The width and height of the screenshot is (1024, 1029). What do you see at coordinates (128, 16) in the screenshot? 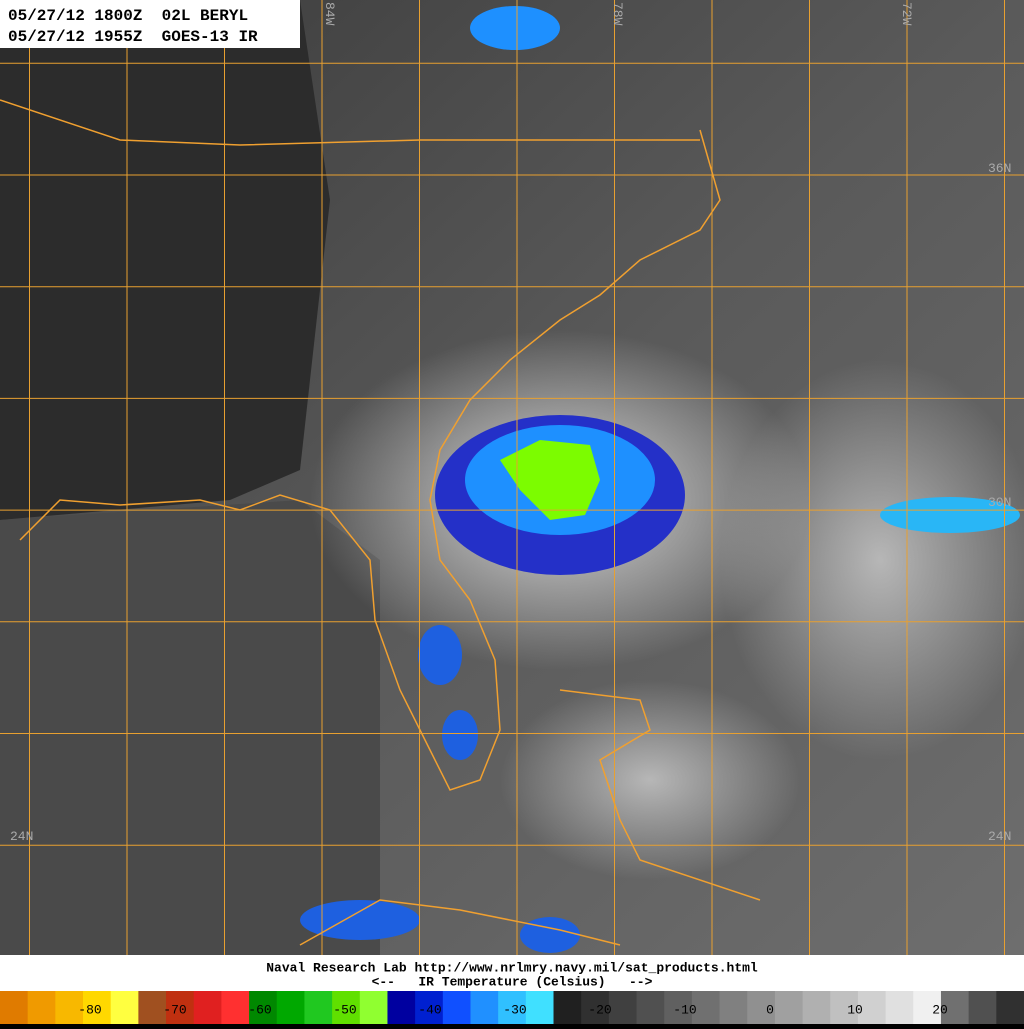
I see `header-line: 05/27/12 1800Z 02L BERYL` at bounding box center [128, 16].